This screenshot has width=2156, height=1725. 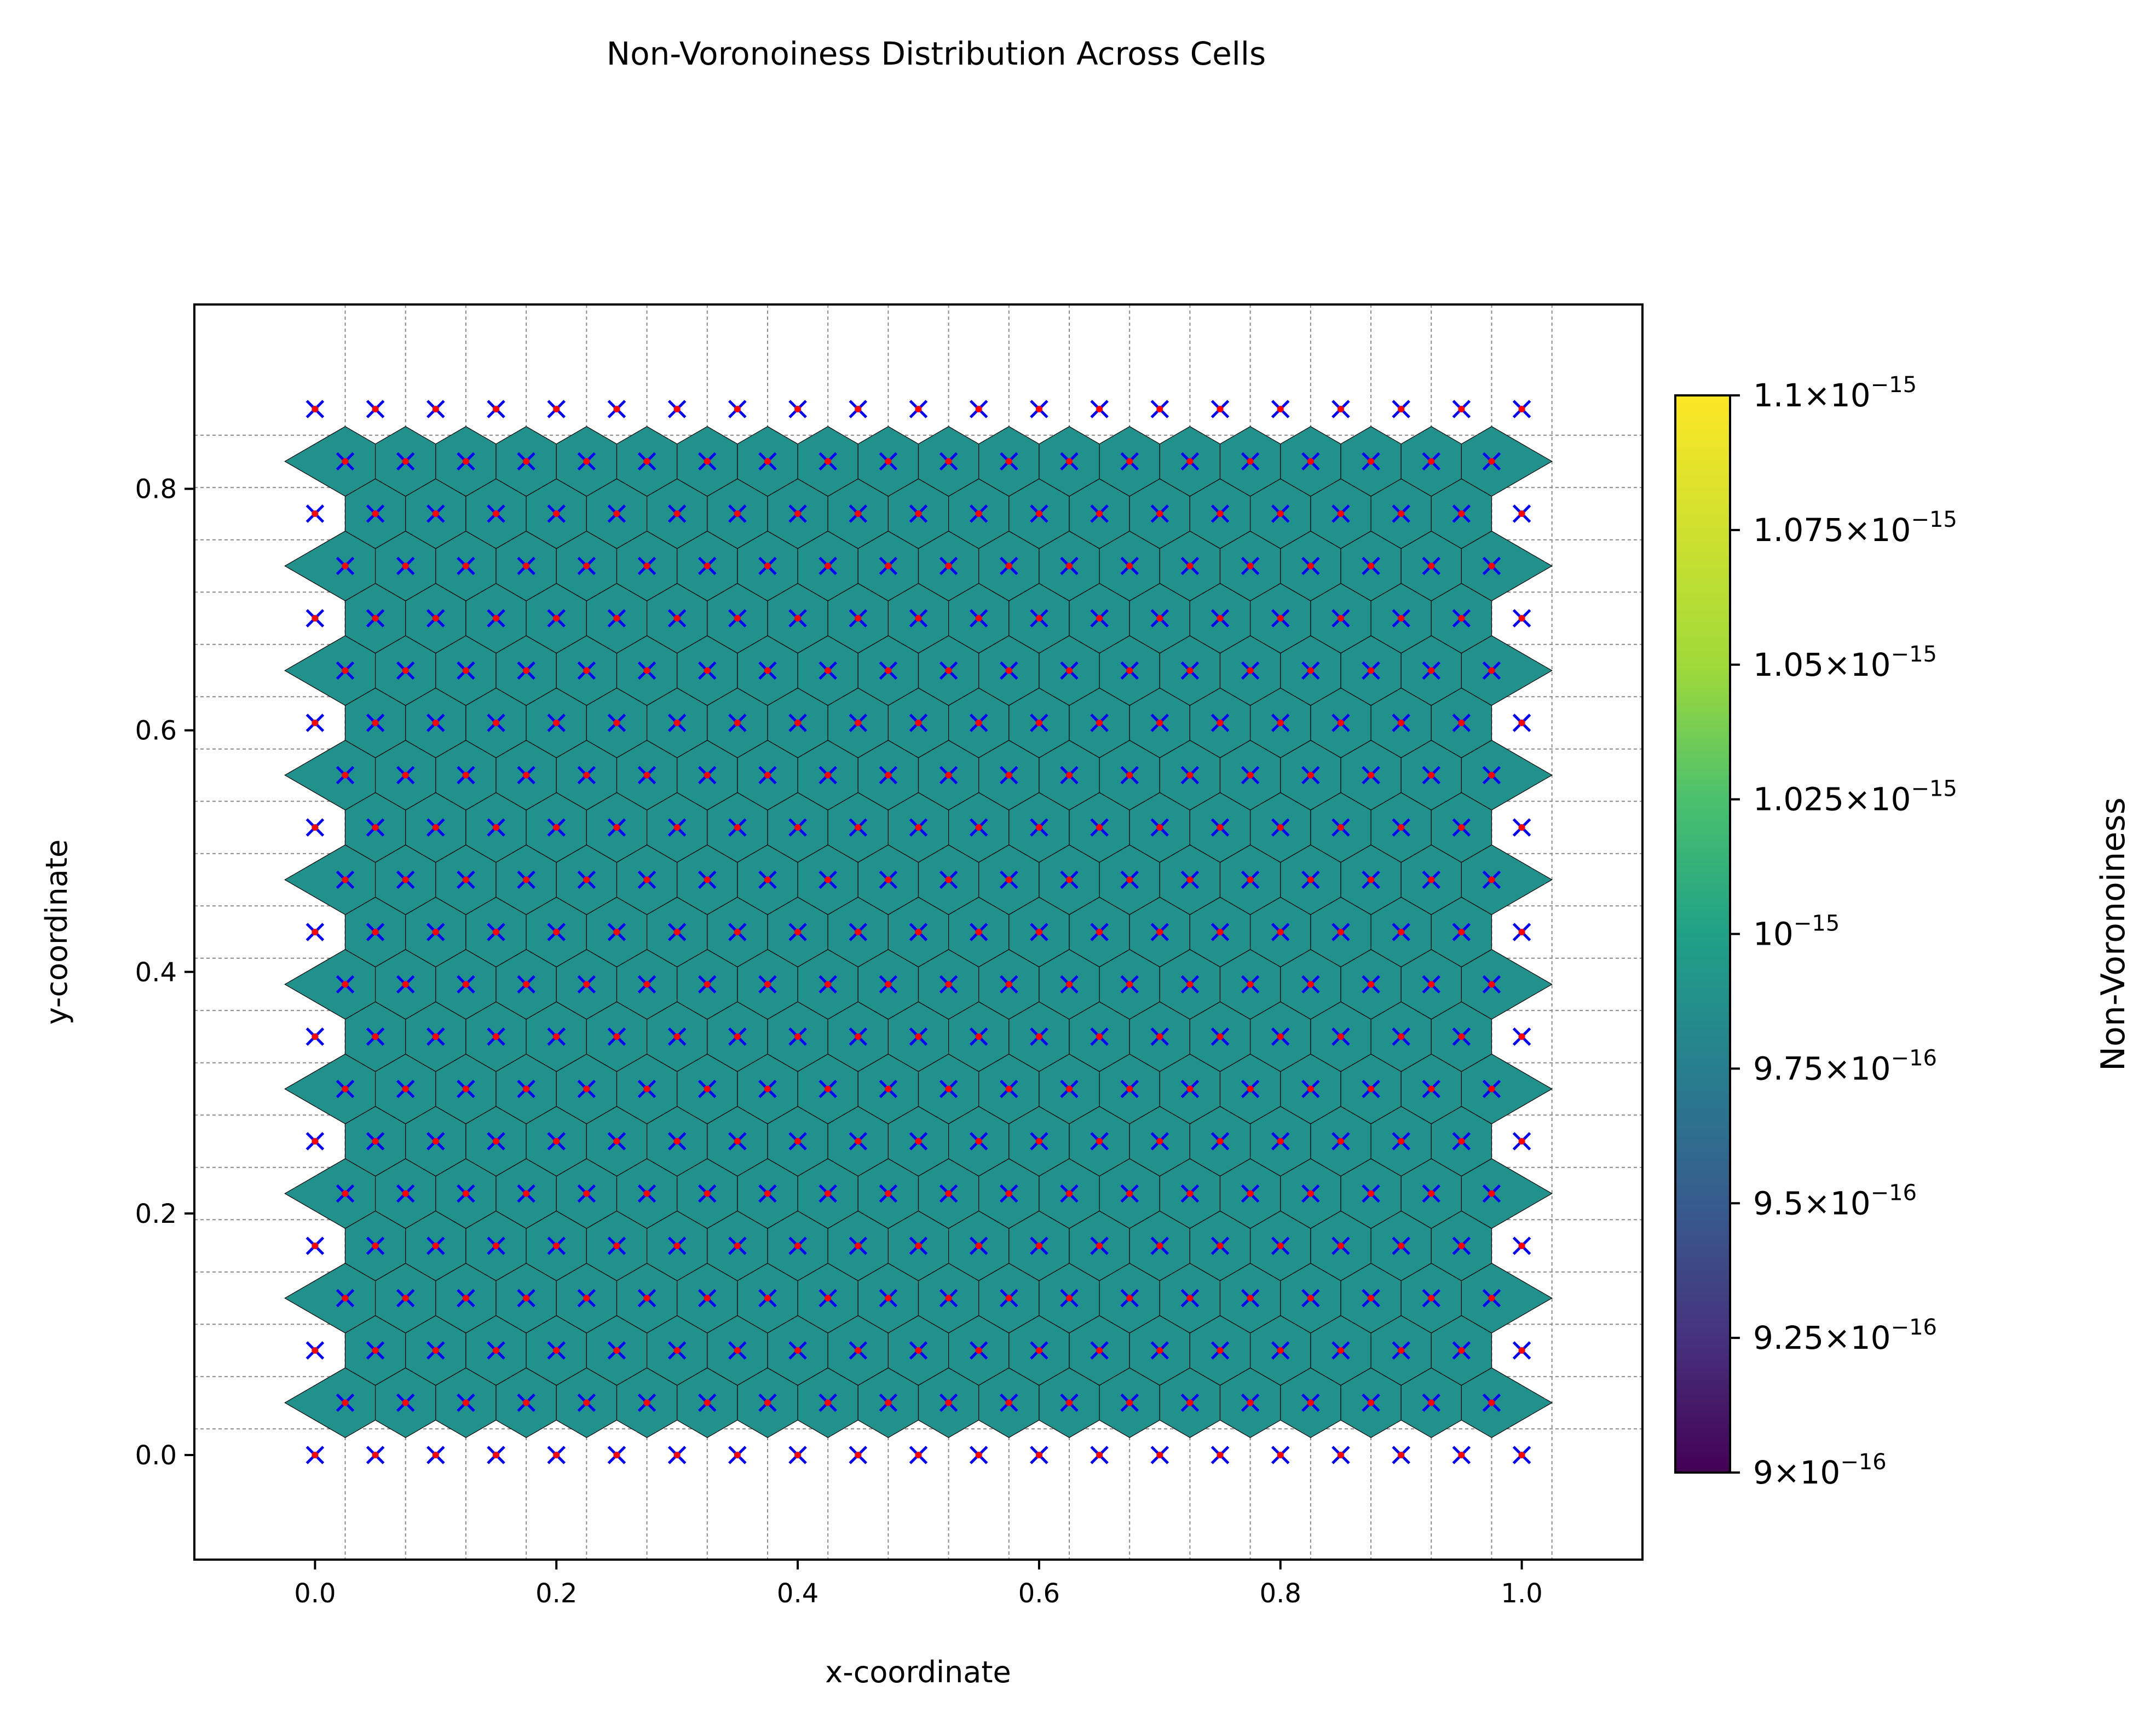 I want to click on colorbar-tick-label: 1.05×10⁻¹⁵, so click(x=1845, y=662).